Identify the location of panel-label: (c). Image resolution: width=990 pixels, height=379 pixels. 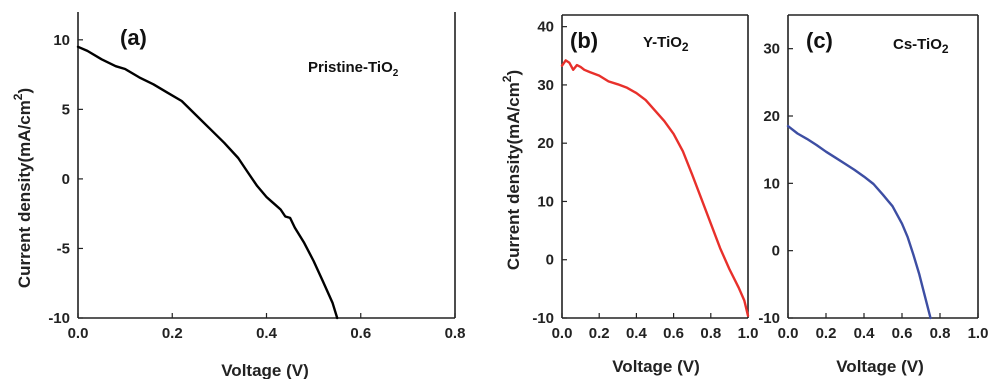
(819, 40).